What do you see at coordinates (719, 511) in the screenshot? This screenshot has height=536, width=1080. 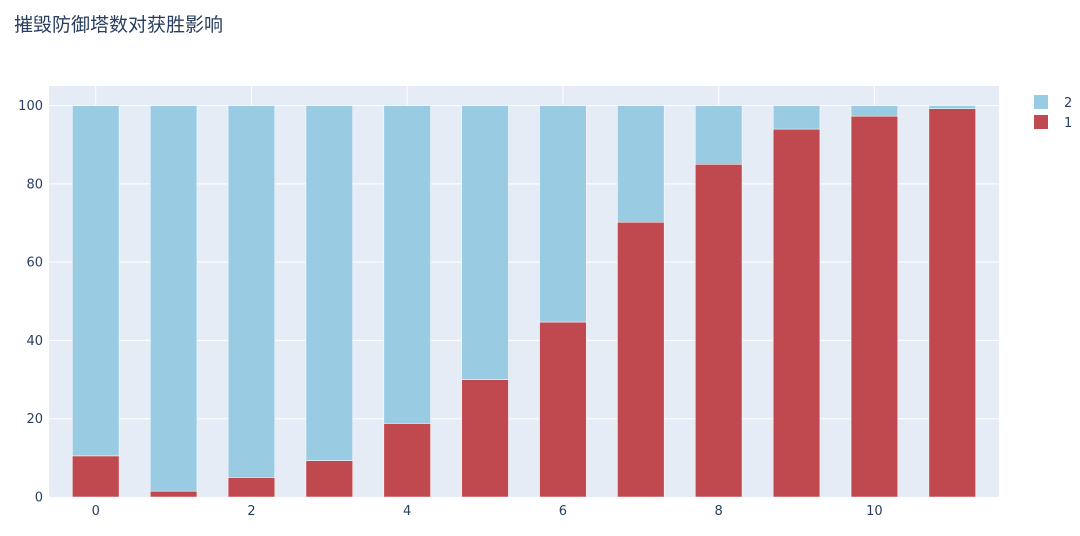 I see `x-tick-label: 8` at bounding box center [719, 511].